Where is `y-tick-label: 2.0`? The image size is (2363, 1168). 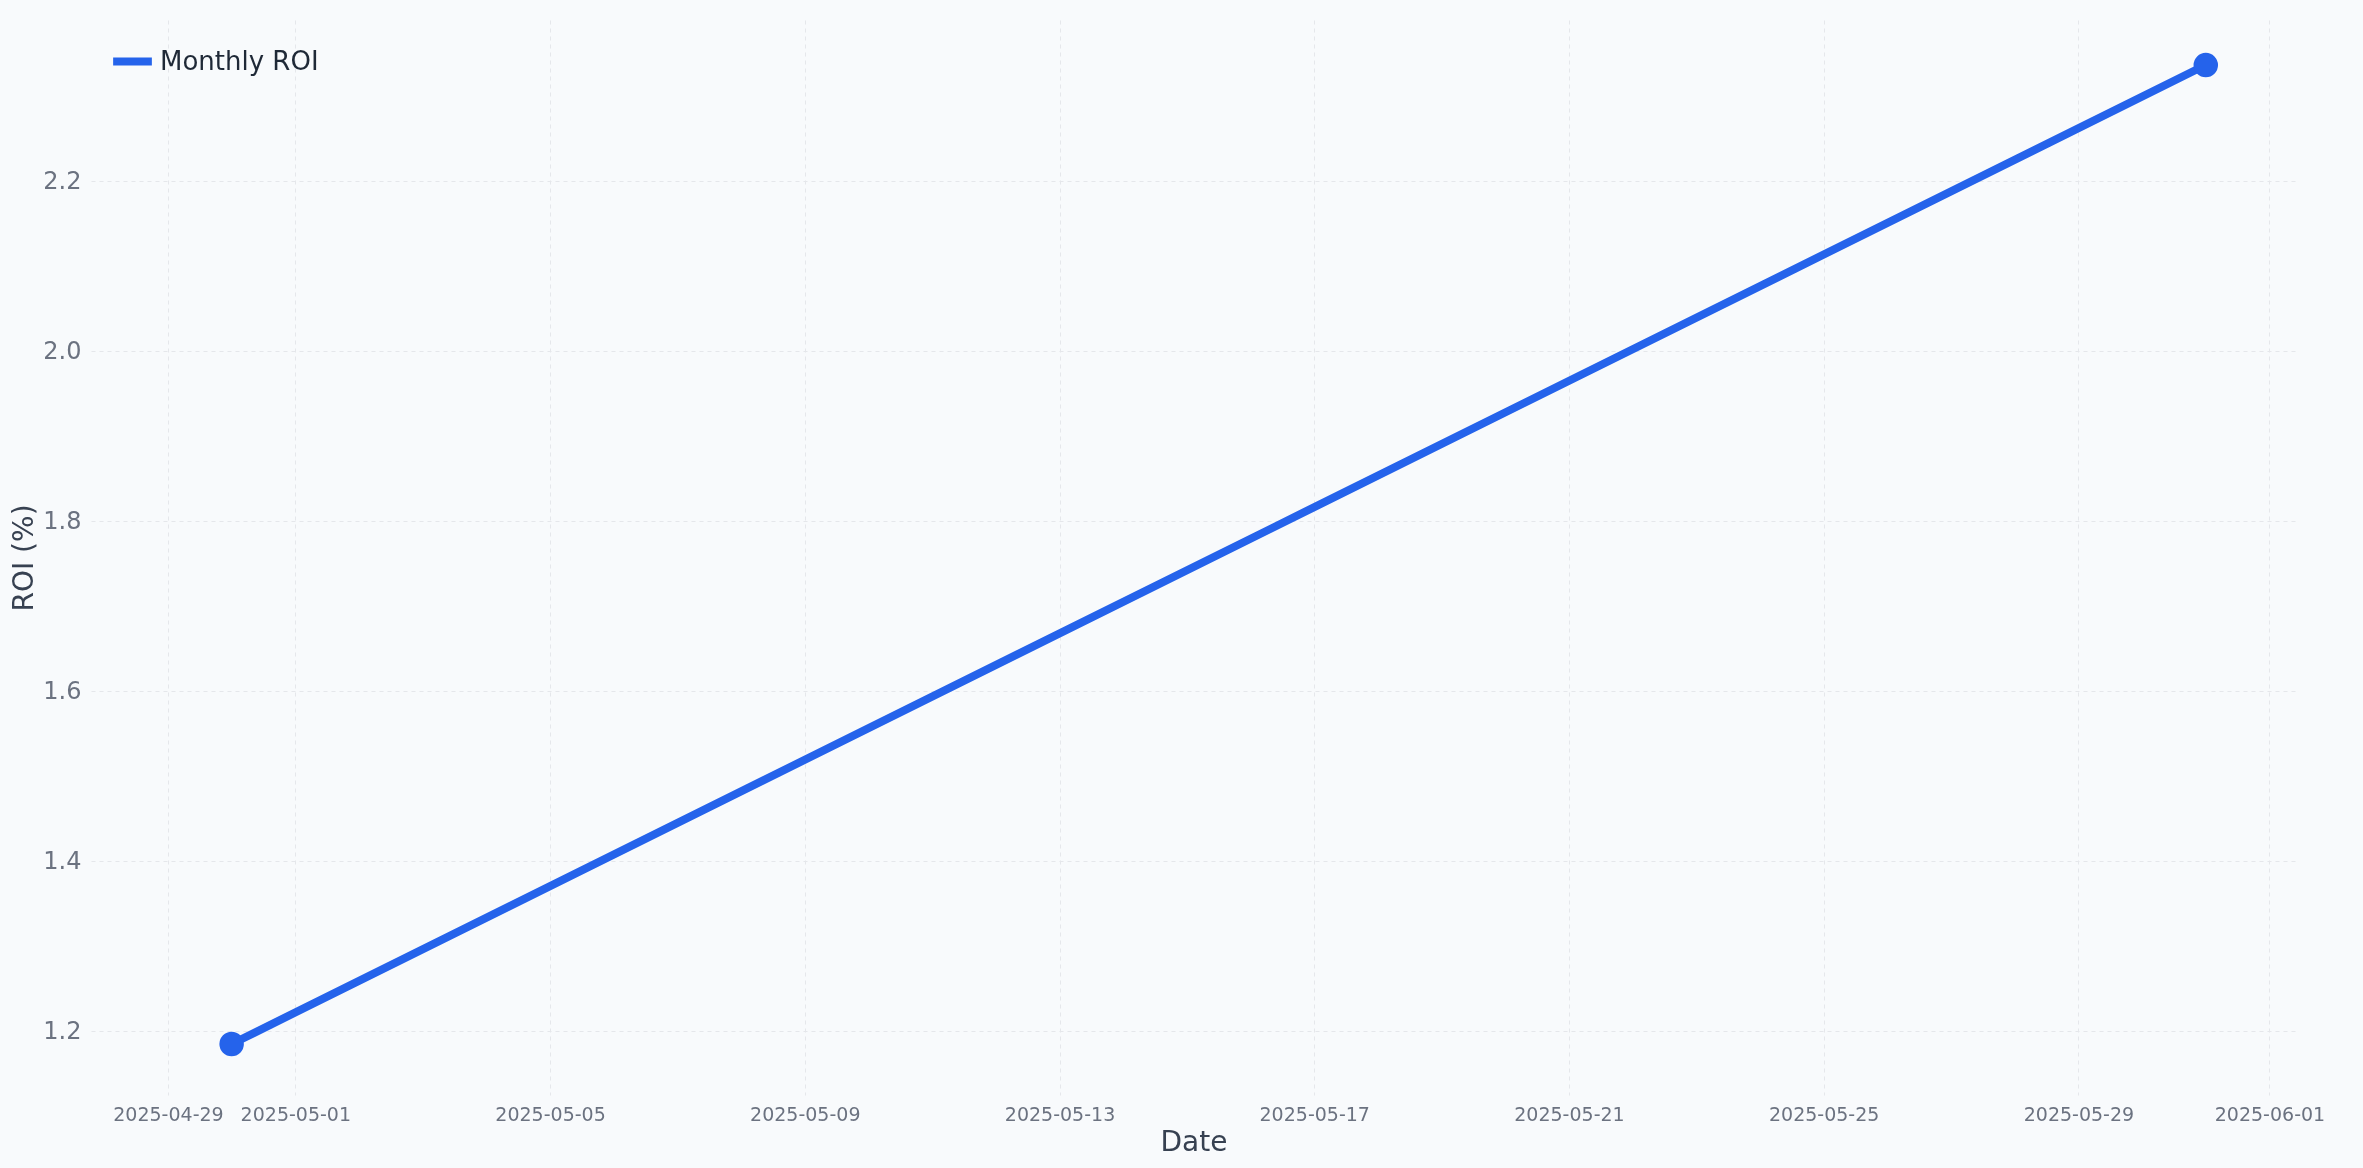
y-tick-label: 2.0 is located at coordinates (62, 350).